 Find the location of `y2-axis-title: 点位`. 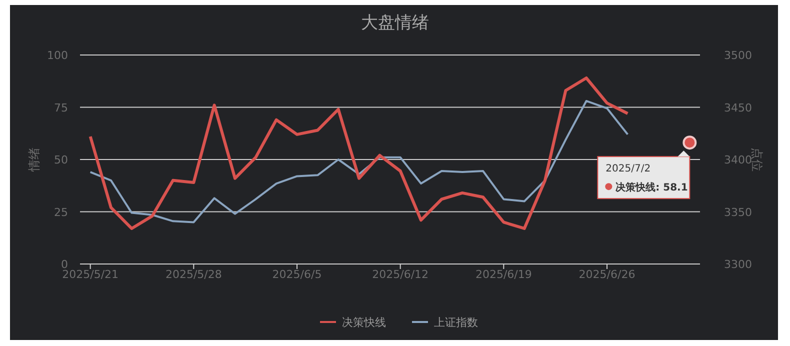

y2-axis-title: 点位 is located at coordinates (757, 160).